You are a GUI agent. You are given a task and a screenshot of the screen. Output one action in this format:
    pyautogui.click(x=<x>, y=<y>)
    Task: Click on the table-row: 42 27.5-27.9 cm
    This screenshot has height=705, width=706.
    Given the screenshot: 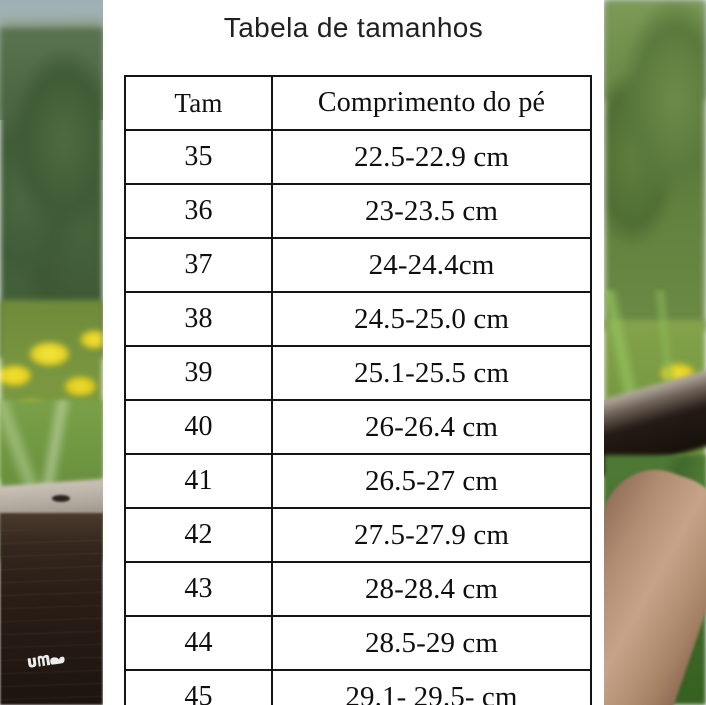 What is the action you would take?
    pyautogui.click(x=358, y=535)
    